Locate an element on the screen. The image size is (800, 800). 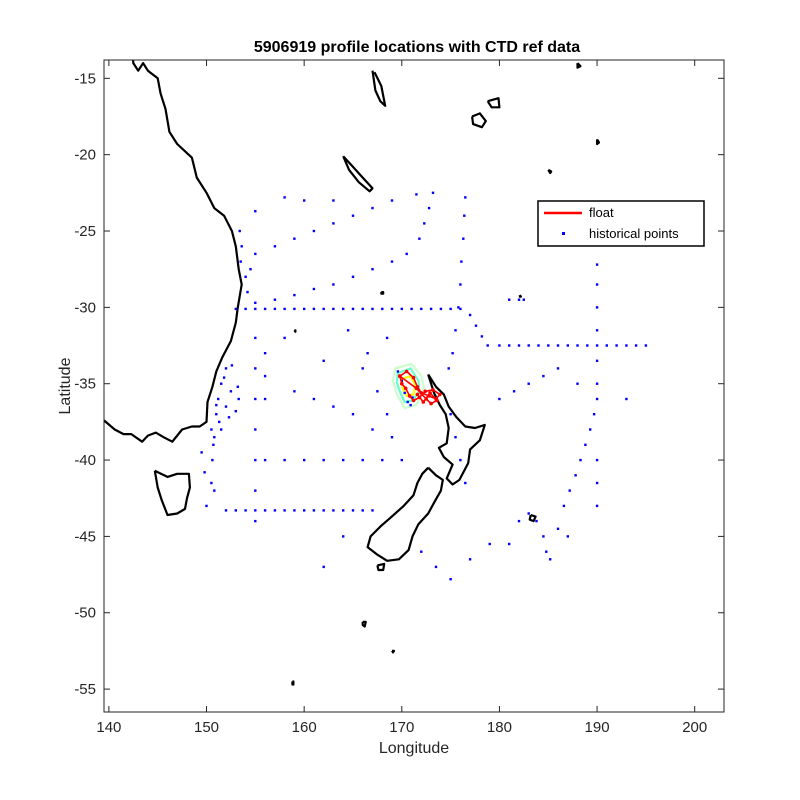
coastline-rarotonga-area is located at coordinates (598, 142).